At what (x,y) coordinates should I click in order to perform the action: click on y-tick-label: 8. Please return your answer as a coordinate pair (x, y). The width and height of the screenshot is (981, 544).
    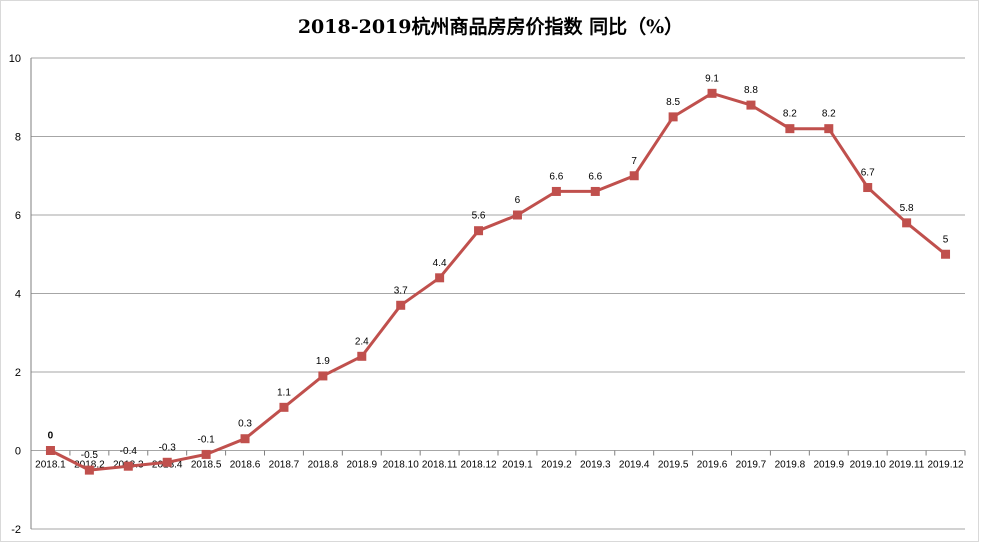
    Looking at the image, I should click on (18, 138).